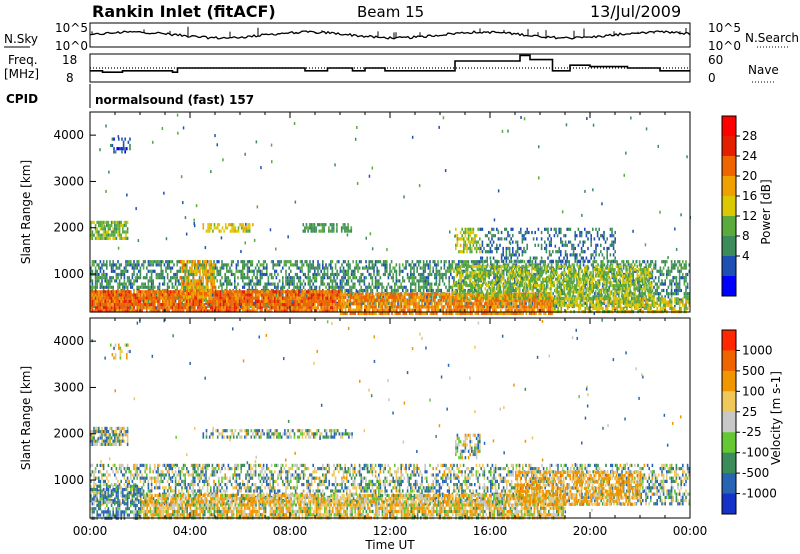  What do you see at coordinates (715, 60) in the screenshot?
I see `nave-tick-high: 60` at bounding box center [715, 60].